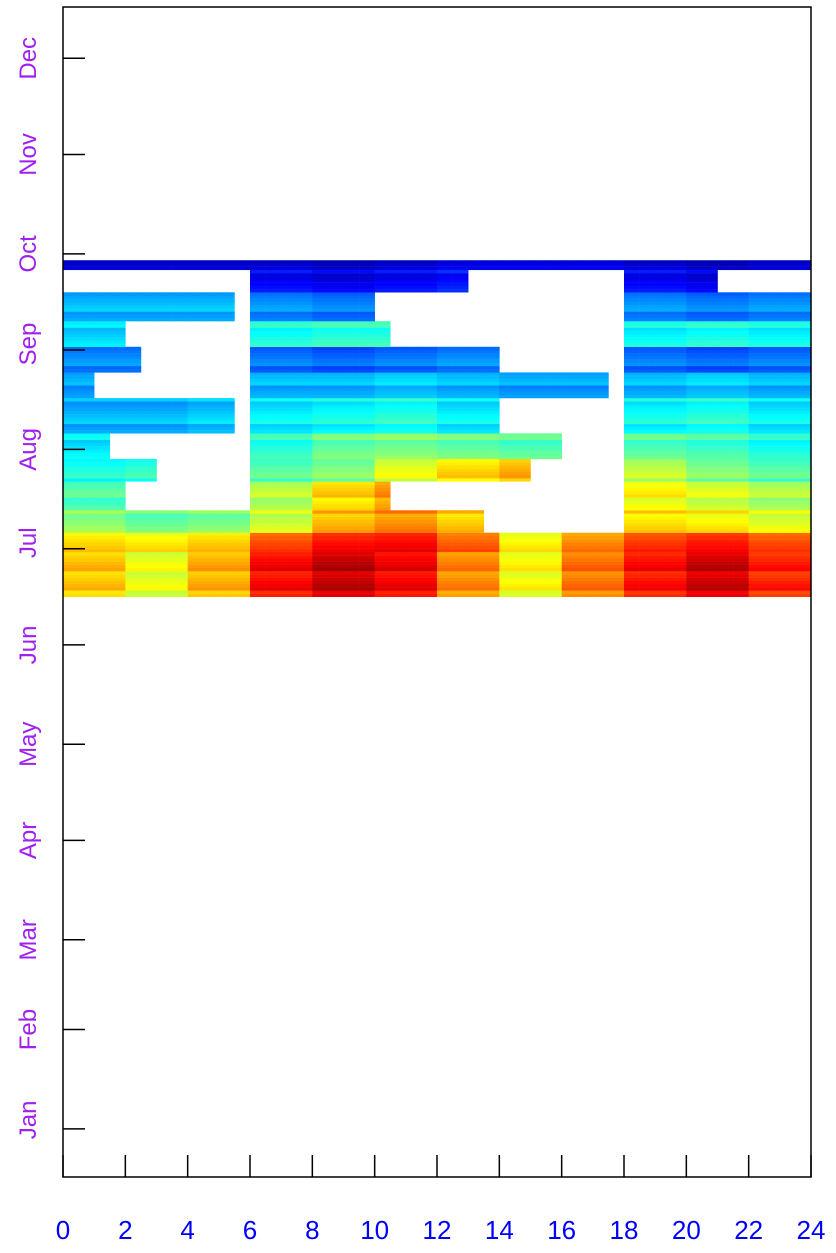 Image resolution: width=836 pixels, height=1253 pixels. Describe the element at coordinates (28, 254) in the screenshot. I see `y-tick-label: Oct` at that location.